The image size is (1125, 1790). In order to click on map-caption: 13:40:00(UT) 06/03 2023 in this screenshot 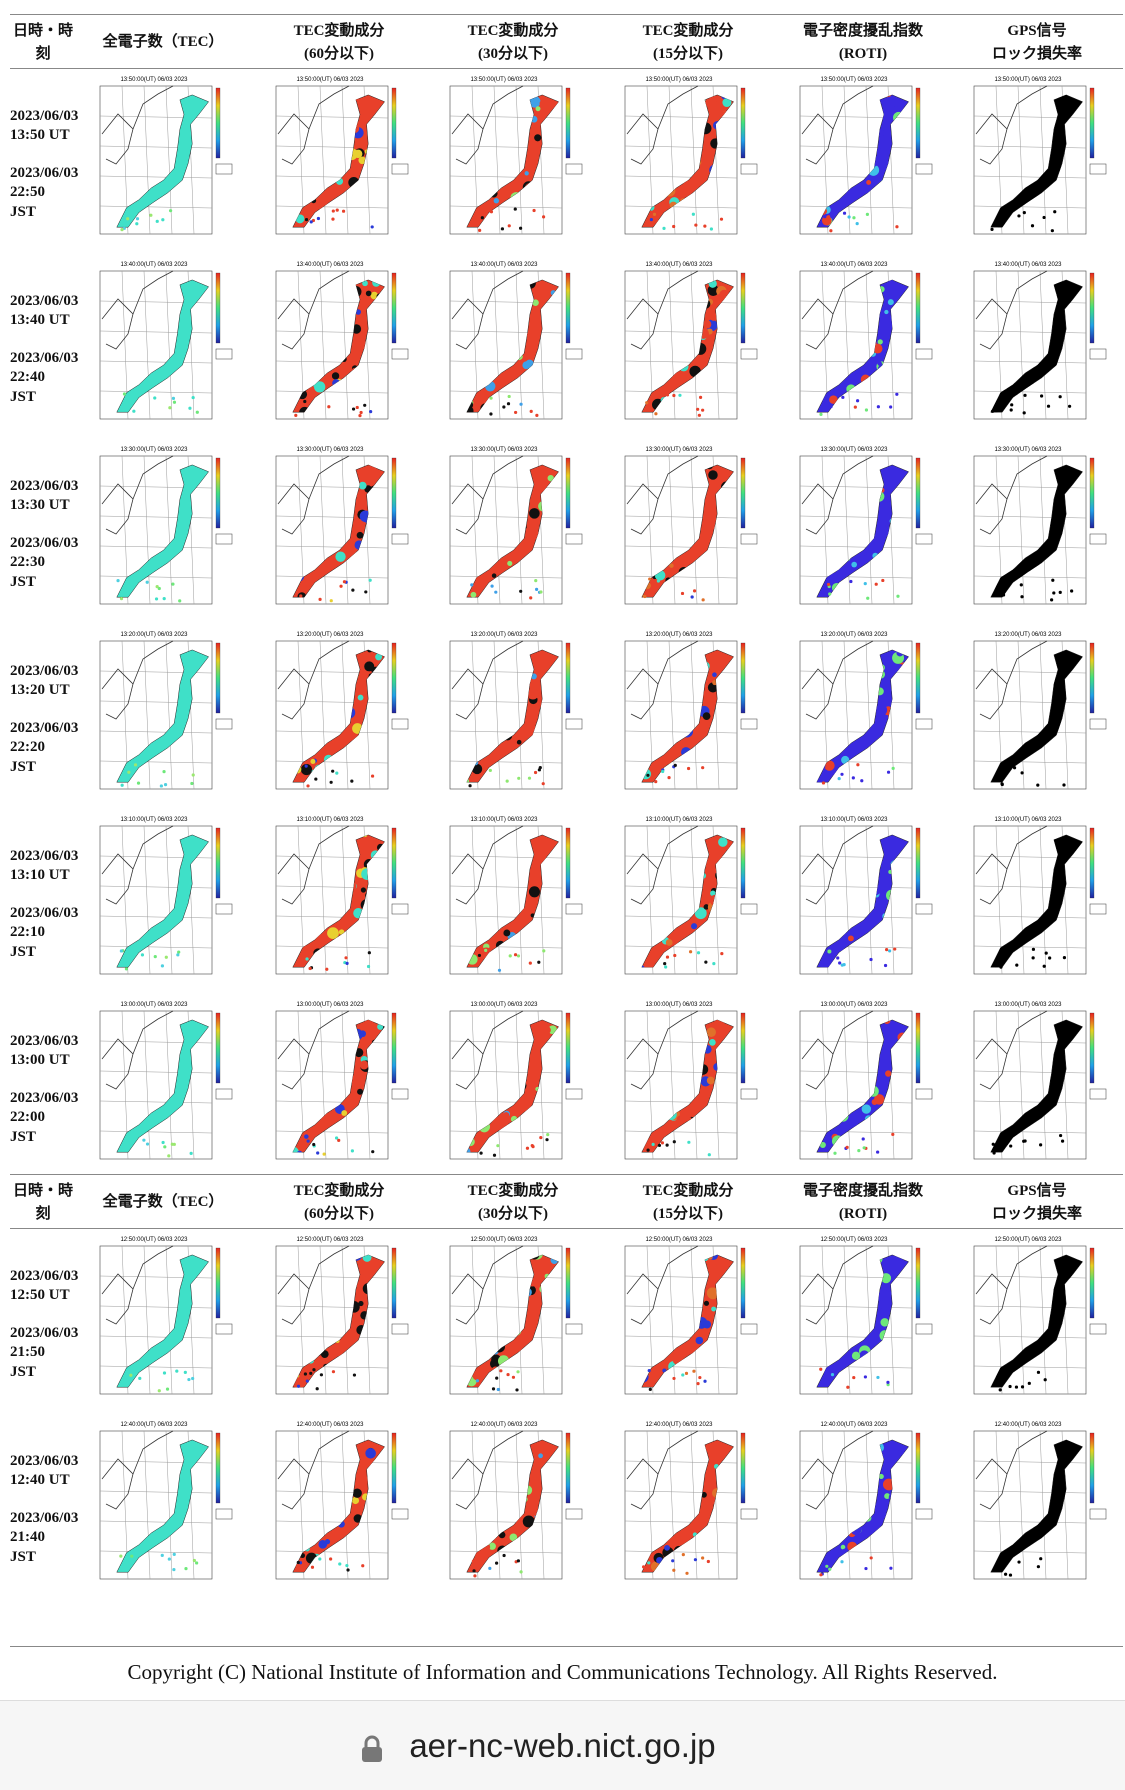, I will do `click(854, 265)`.